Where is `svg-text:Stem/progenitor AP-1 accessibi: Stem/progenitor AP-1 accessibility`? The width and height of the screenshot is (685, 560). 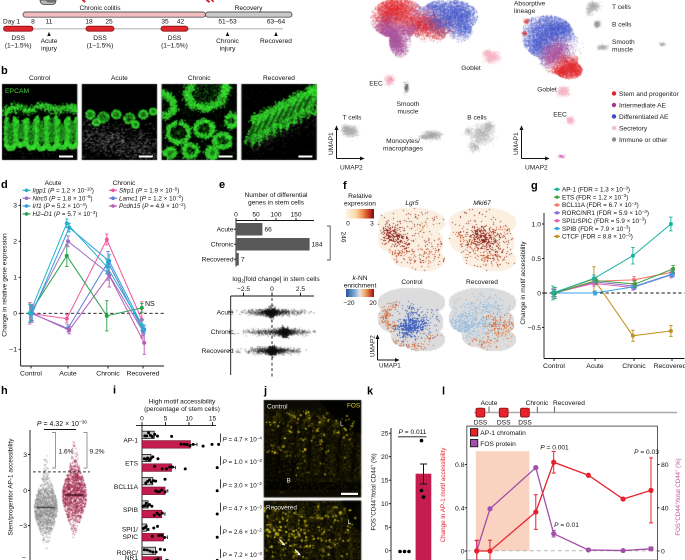 svg-text:Stem/progenitor AP-1 accessibi: Stem/progenitor AP-1 accessibility is located at coordinates (11, 487).